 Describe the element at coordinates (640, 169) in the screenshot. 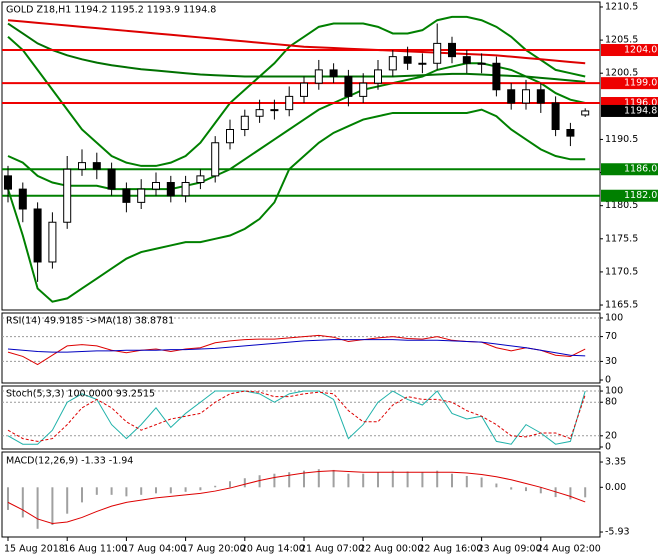

I see `level-label: 1186.0` at that location.